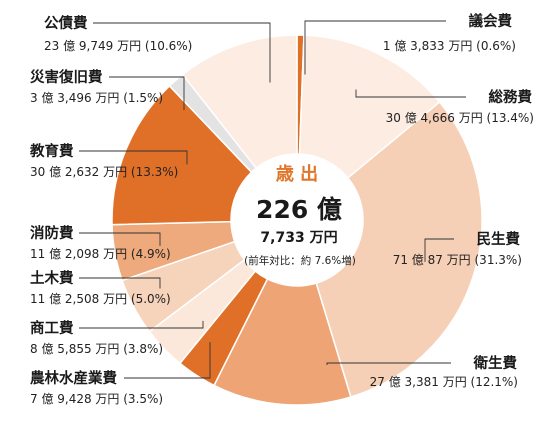 The height and width of the screenshot is (422, 554). Describe the element at coordinates (491, 21) in the screenshot. I see `slice-name-0: 議会費` at that location.